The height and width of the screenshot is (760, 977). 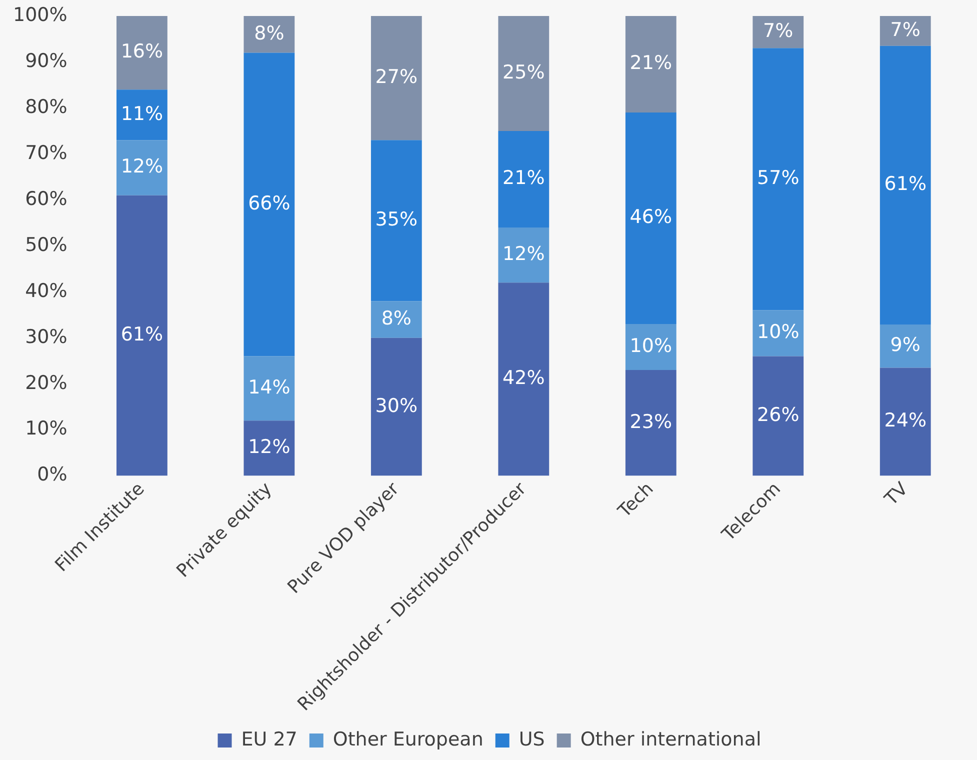 I want to click on data-label: 25%, so click(x=523, y=72).